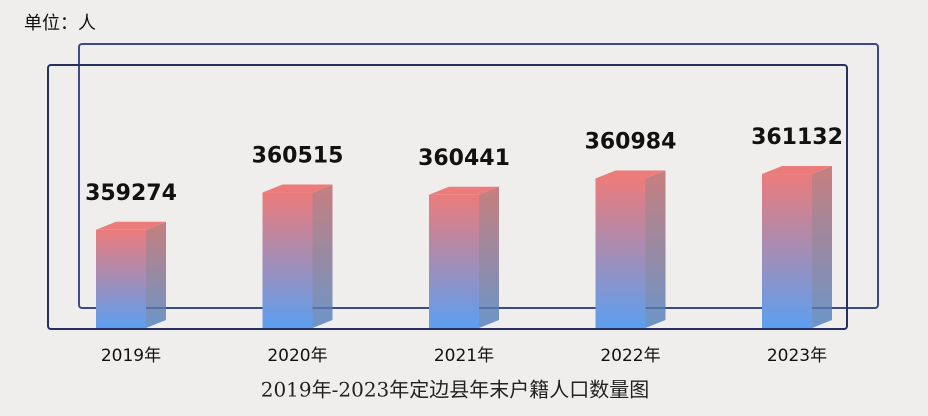 Image resolution: width=928 pixels, height=416 pixels. What do you see at coordinates (60, 23) in the screenshot?
I see `unit-label: 单位：人` at bounding box center [60, 23].